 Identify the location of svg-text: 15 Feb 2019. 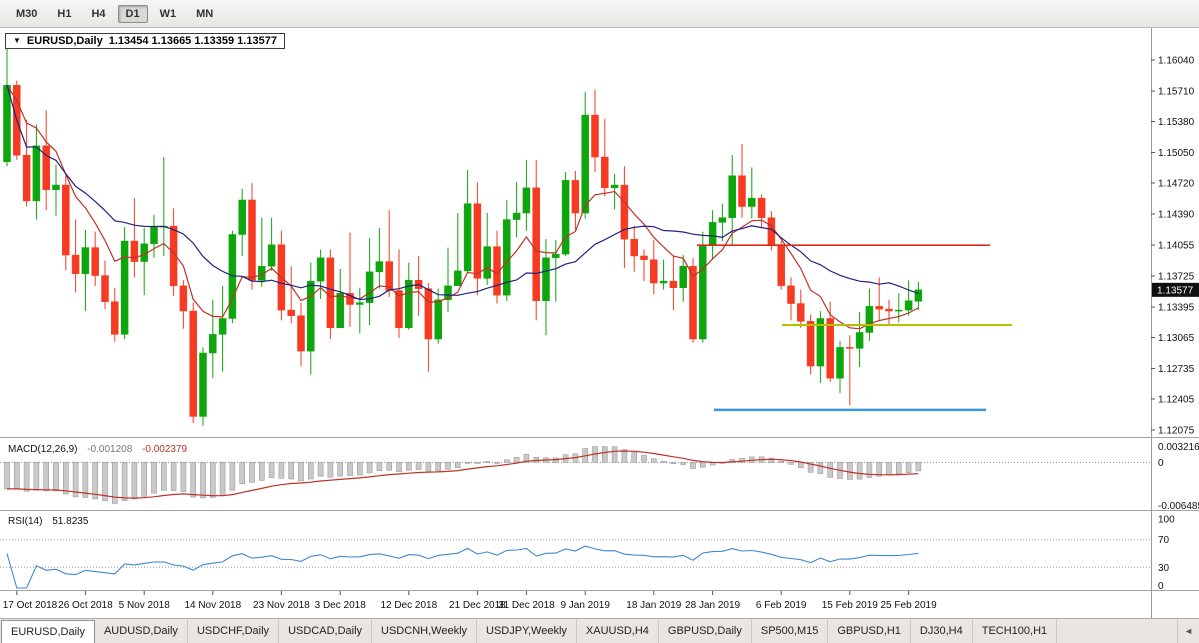
(850, 605).